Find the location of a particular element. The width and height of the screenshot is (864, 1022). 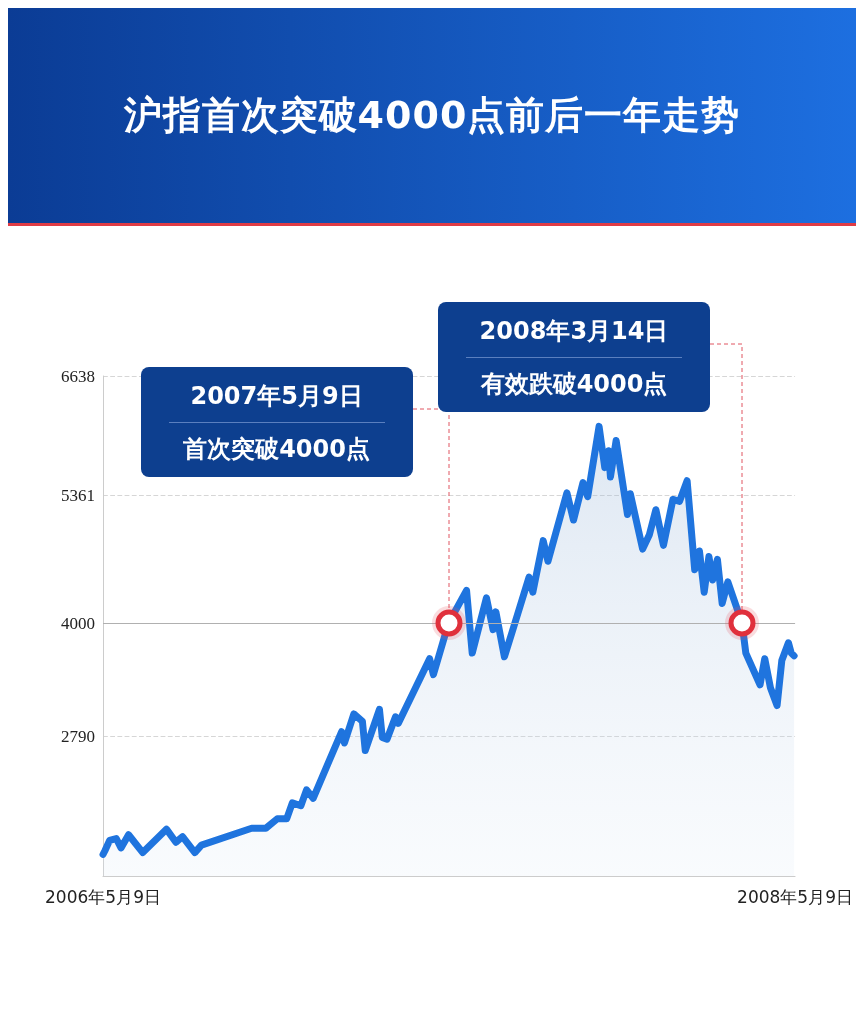

callout-box: 2007年5月9日 首次突破4000点 is located at coordinates (276, 422).